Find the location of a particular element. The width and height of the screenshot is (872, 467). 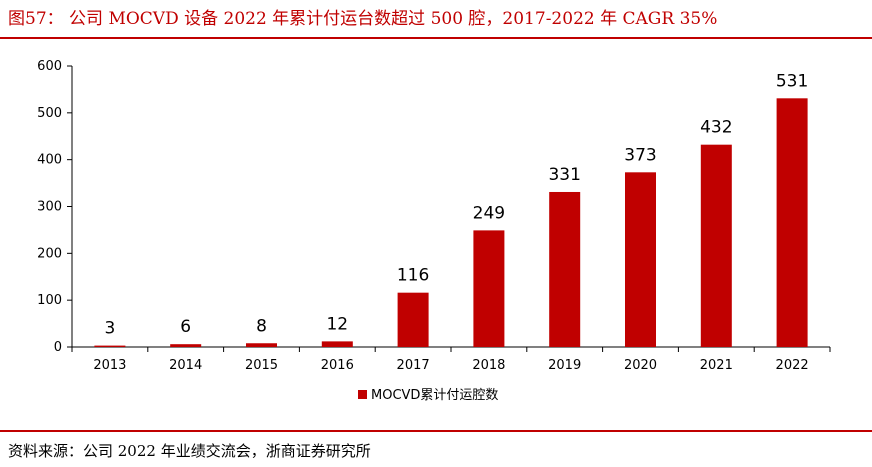

bar-value-label: 6 is located at coordinates (185, 327).